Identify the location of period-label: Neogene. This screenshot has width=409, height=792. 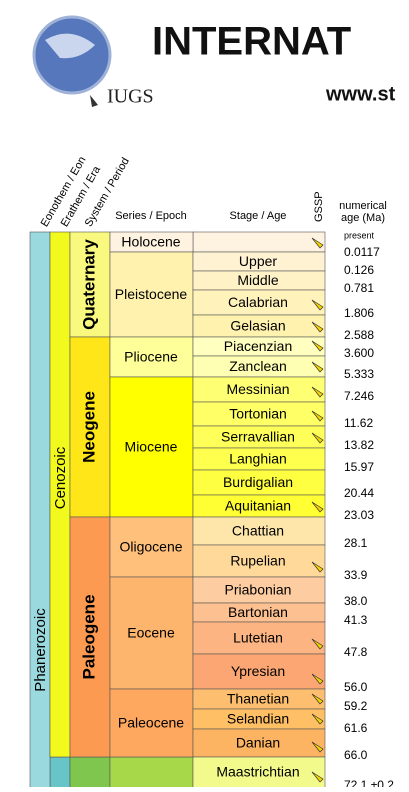
(88, 427).